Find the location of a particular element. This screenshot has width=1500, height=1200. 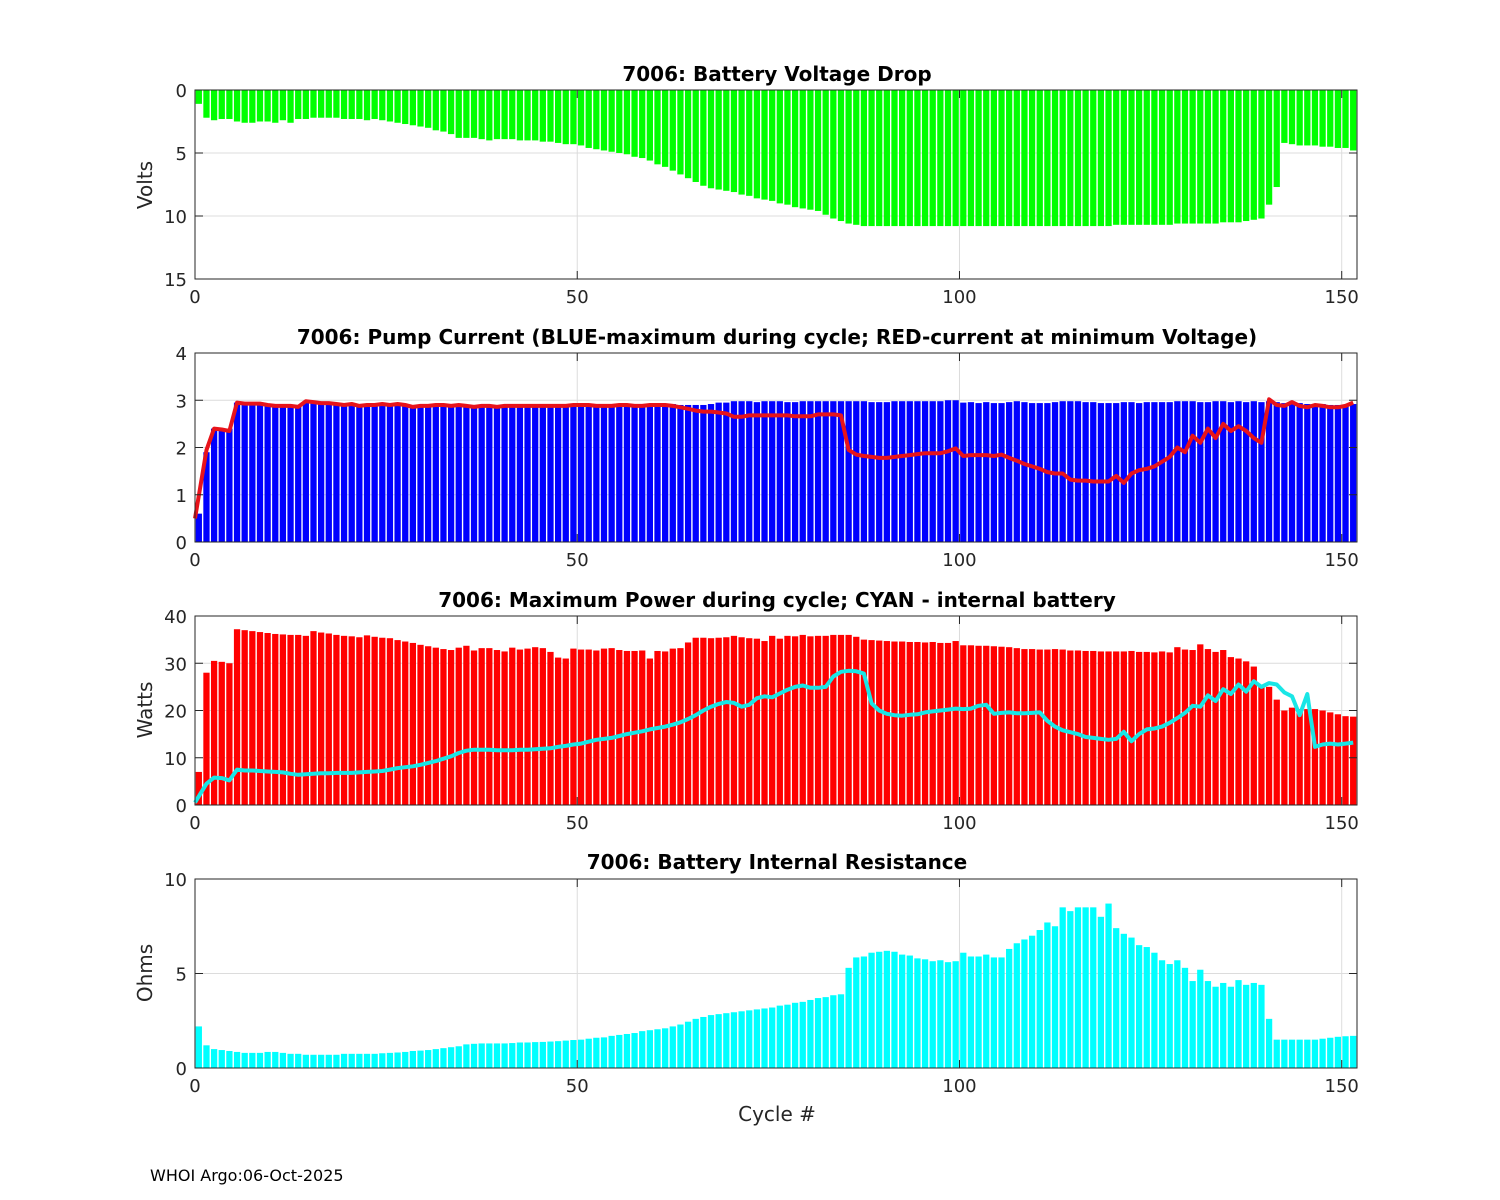

footer-stamp: WHOI Argo:06-Oct-2025 is located at coordinates (247, 1175).